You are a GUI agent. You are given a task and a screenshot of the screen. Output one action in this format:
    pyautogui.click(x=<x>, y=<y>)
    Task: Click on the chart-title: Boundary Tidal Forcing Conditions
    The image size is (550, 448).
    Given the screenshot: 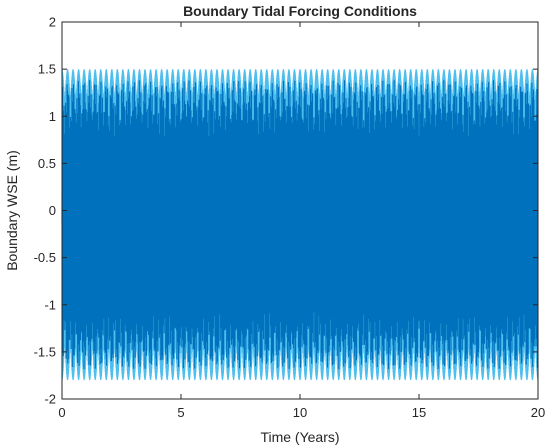 What is the action you would take?
    pyautogui.click(x=300, y=11)
    